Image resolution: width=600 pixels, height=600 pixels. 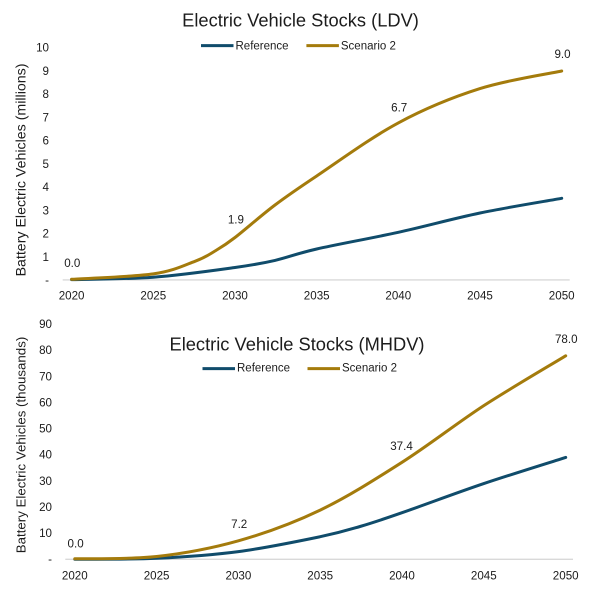 I want to click on svg-text: 1.9, so click(x=236, y=220).